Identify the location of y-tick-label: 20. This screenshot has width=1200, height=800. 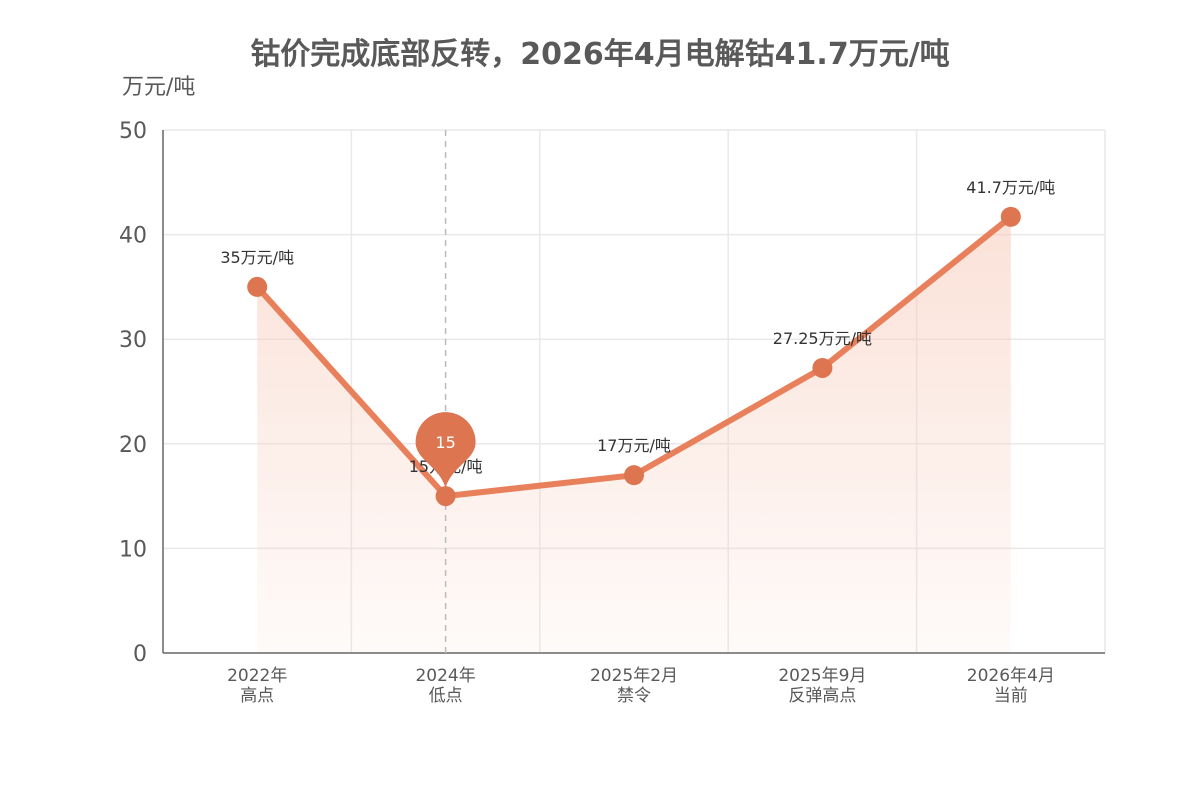
(133, 445).